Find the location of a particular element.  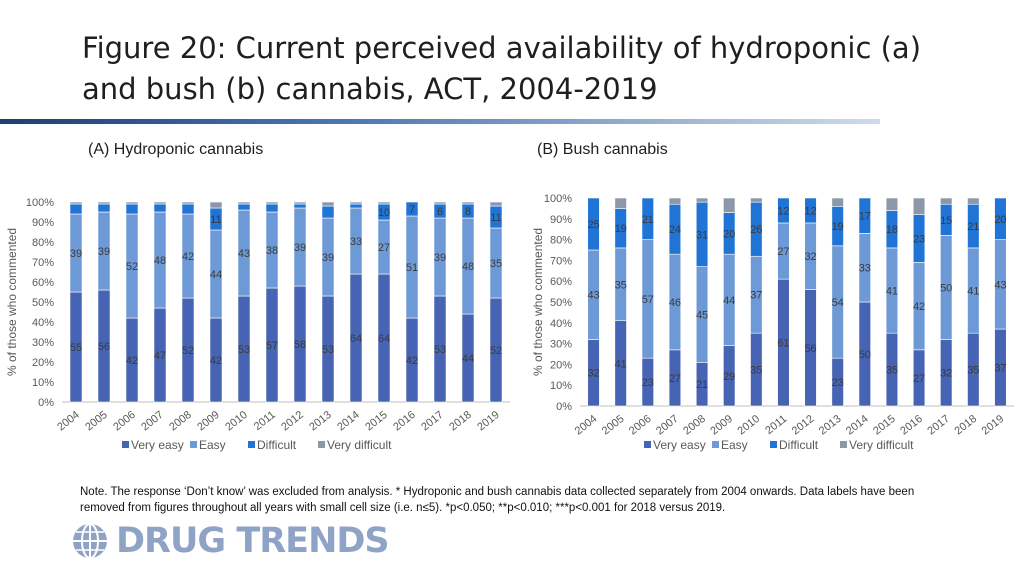

y-tick-label: 30% is located at coordinates (43, 343).